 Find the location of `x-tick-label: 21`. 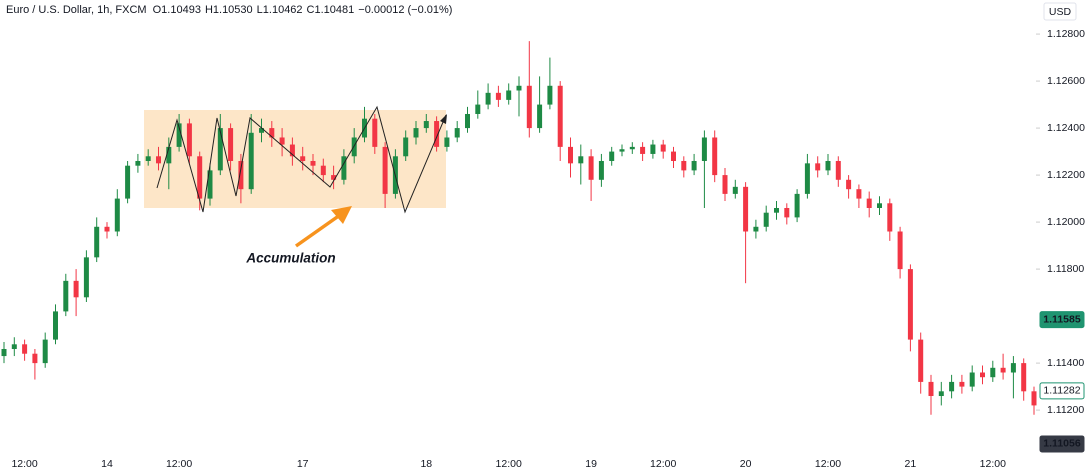

x-tick-label: 21 is located at coordinates (911, 464).